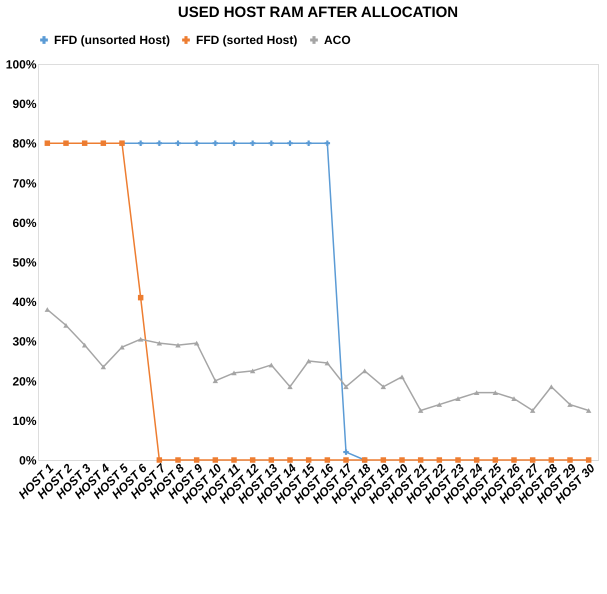 The height and width of the screenshot is (594, 607). What do you see at coordinates (28, 461) in the screenshot?
I see `y-tick-label: 0%` at bounding box center [28, 461].